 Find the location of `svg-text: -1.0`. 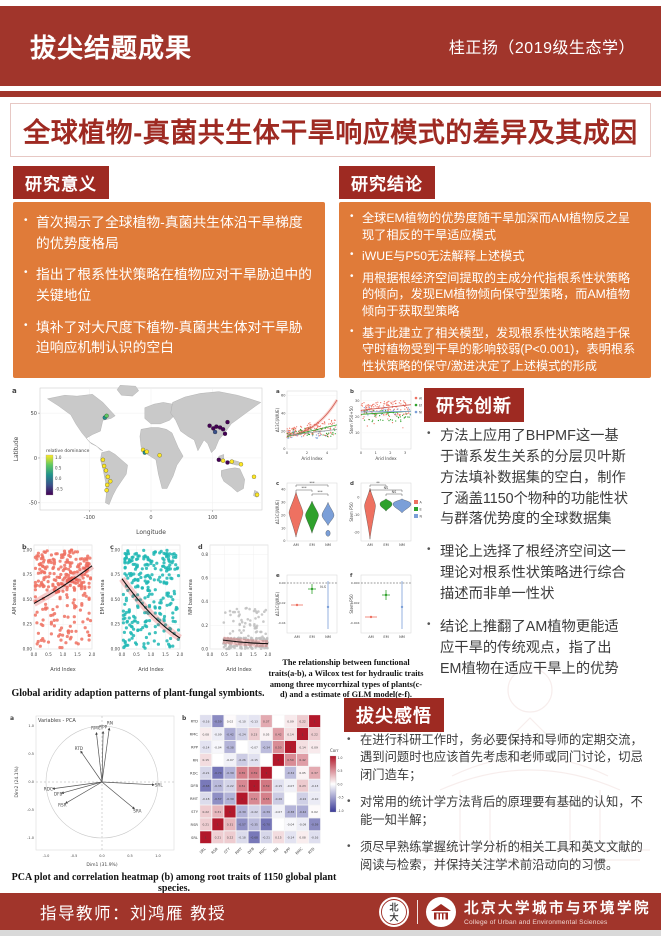

svg-text: -1.0 is located at coordinates (341, 811).